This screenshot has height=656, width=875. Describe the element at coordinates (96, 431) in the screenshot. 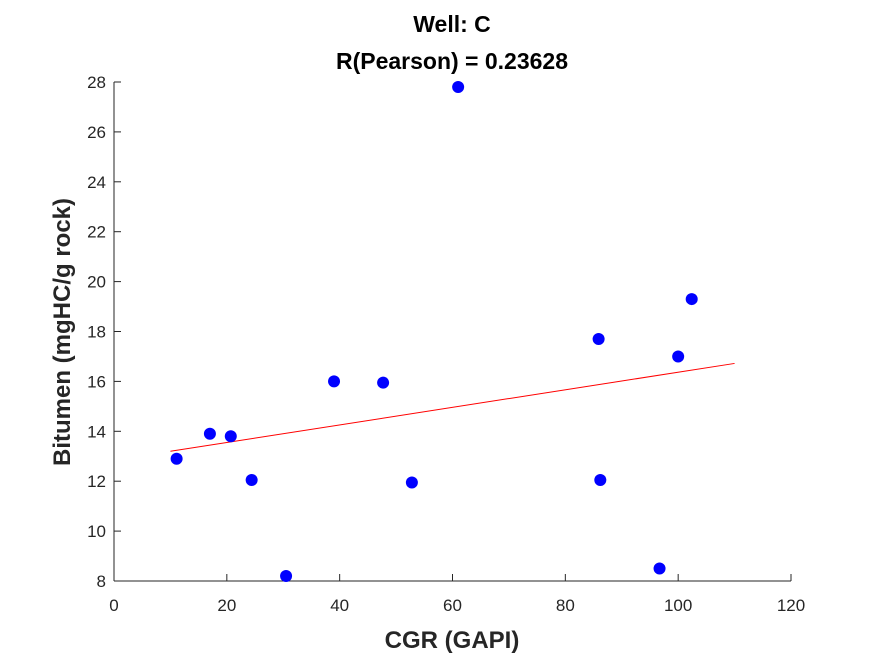

I see `y-tick-label: 14` at that location.